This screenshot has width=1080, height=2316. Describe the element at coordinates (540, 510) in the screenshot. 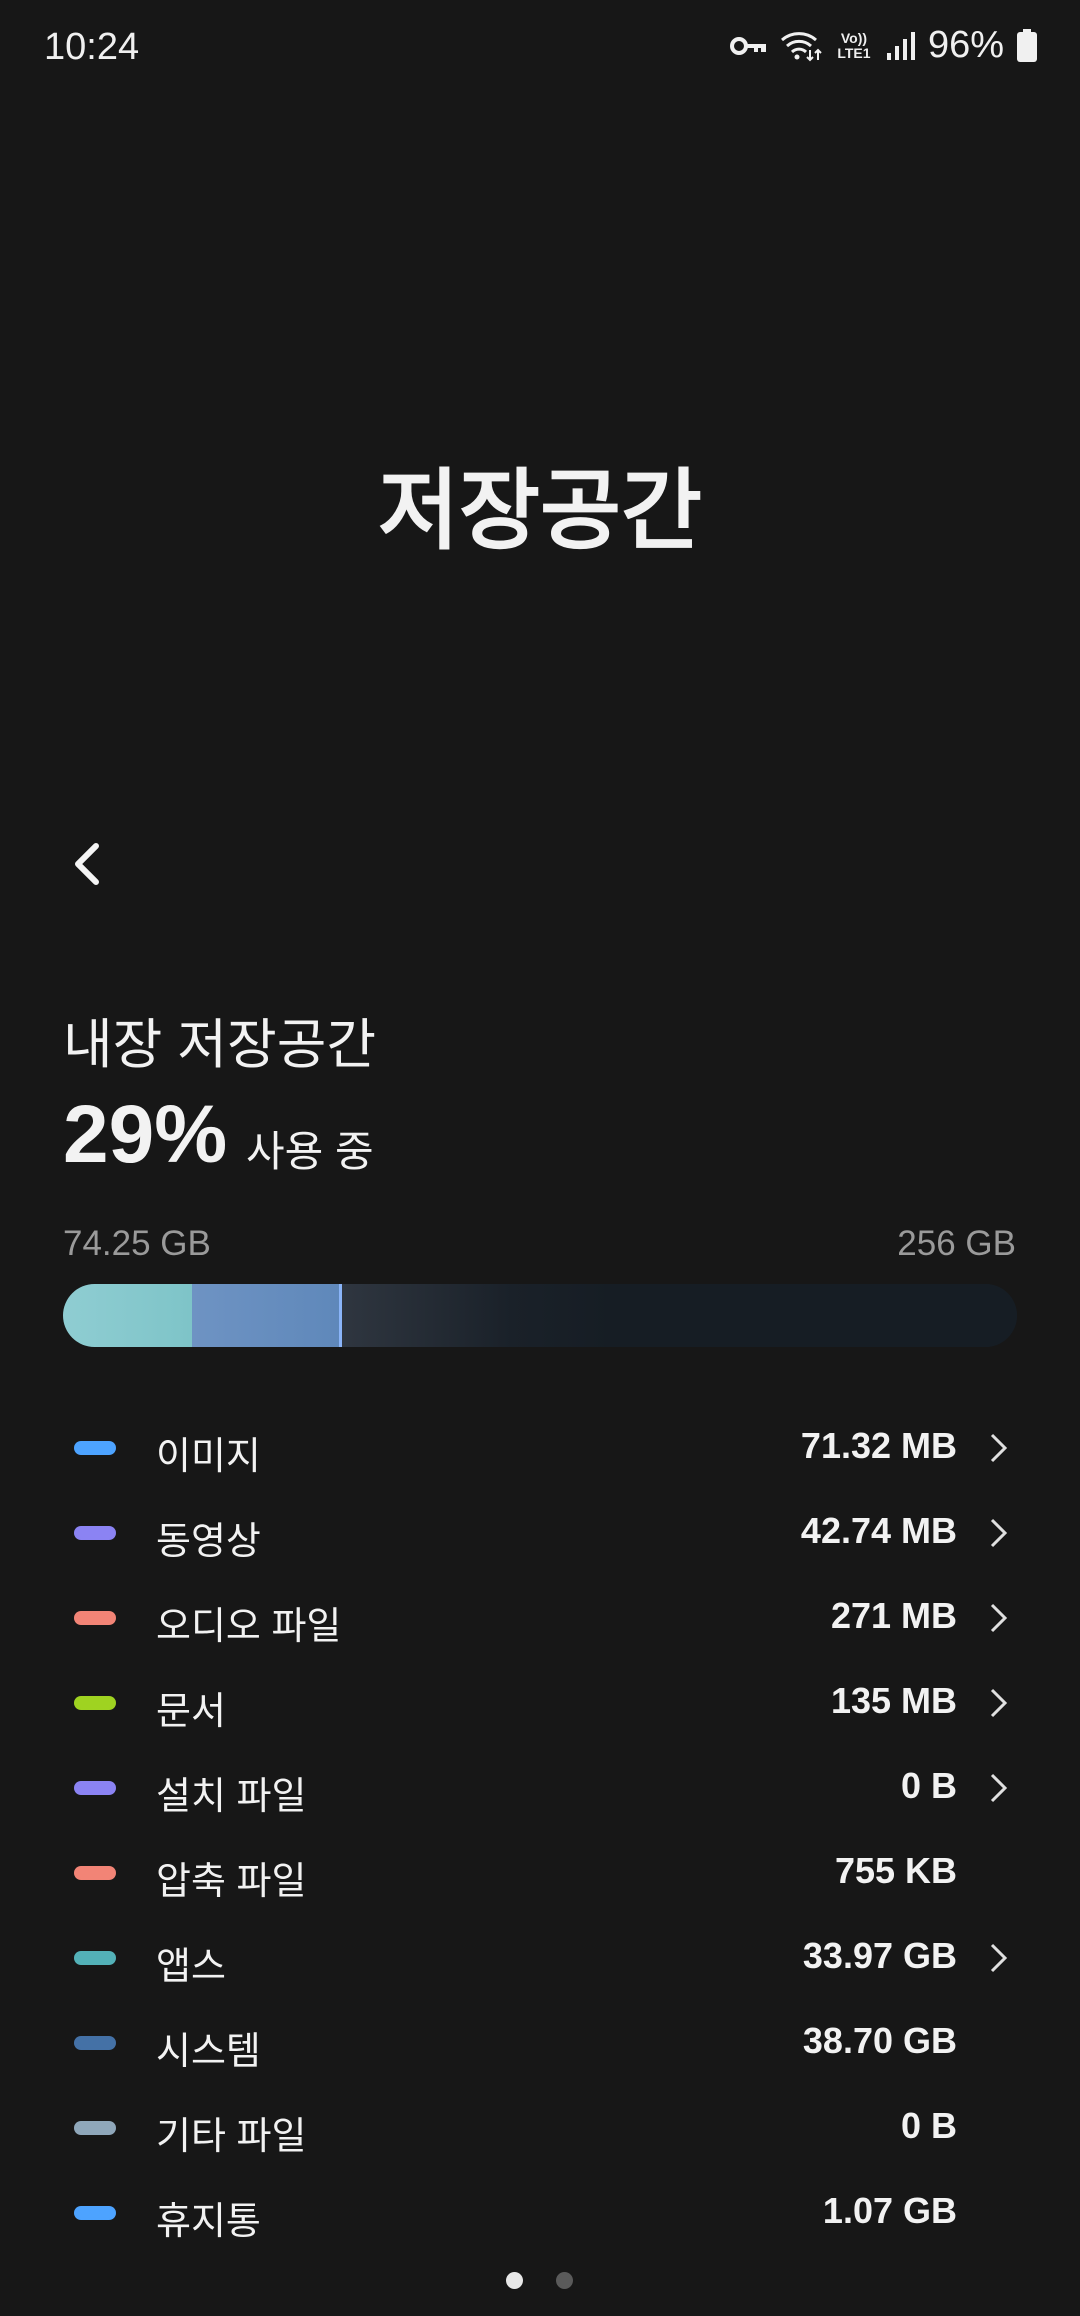

I see `page-title: 저장공간` at that location.